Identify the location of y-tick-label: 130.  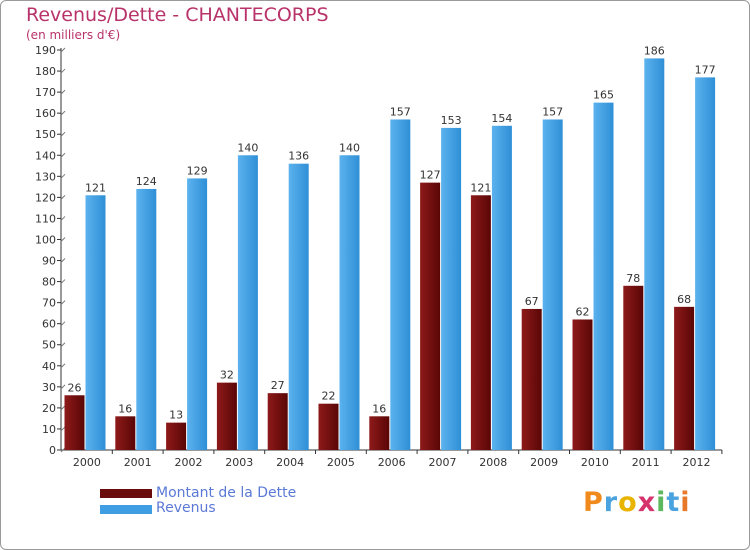
(45, 176).